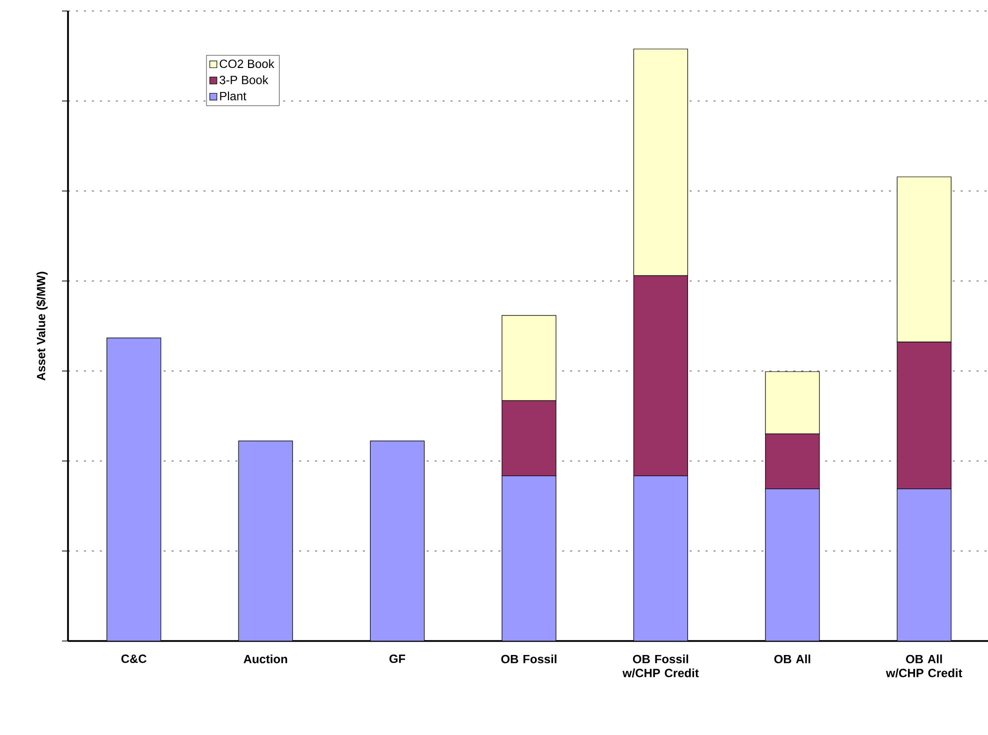 The width and height of the screenshot is (988, 735). What do you see at coordinates (233, 96) in the screenshot?
I see `legend-label: Plant` at bounding box center [233, 96].